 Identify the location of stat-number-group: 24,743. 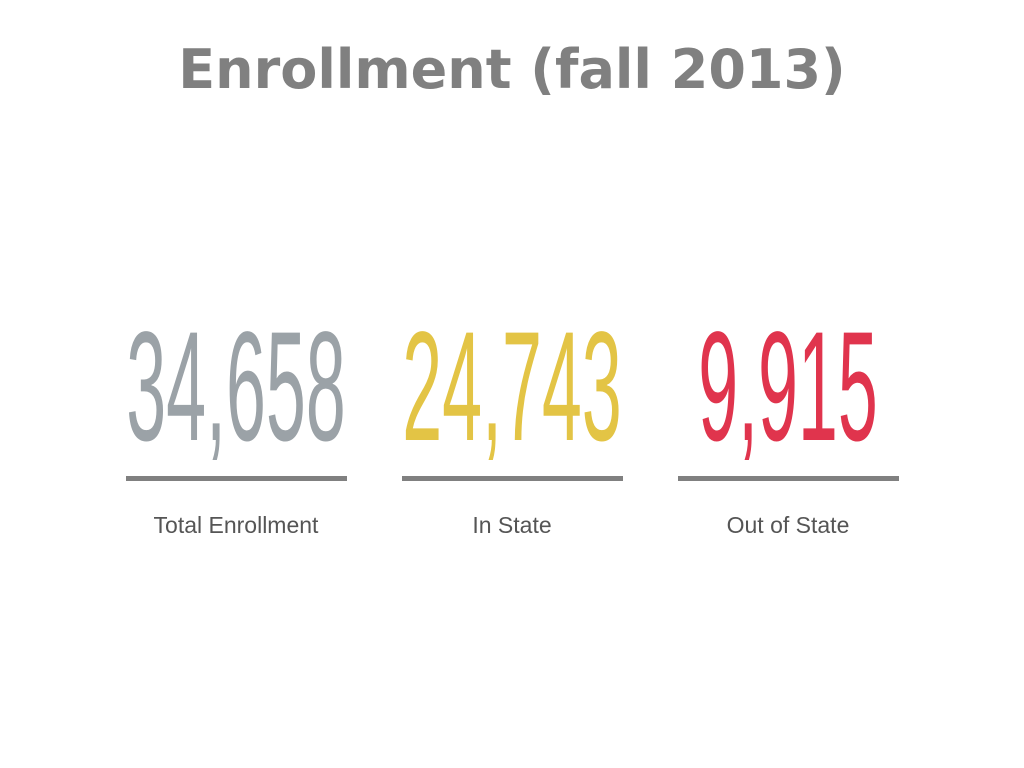
(511, 386).